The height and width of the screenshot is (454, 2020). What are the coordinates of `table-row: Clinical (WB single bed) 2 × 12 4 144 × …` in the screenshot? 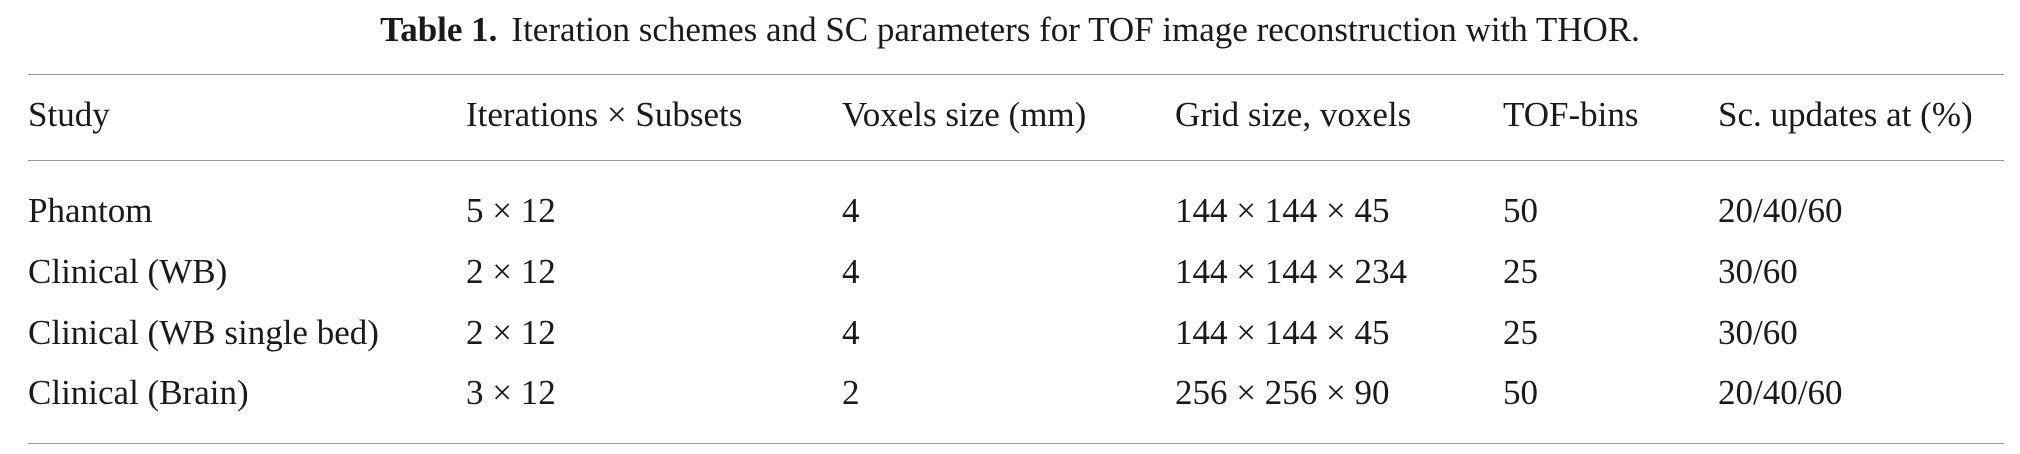 It's located at (1010, 333).